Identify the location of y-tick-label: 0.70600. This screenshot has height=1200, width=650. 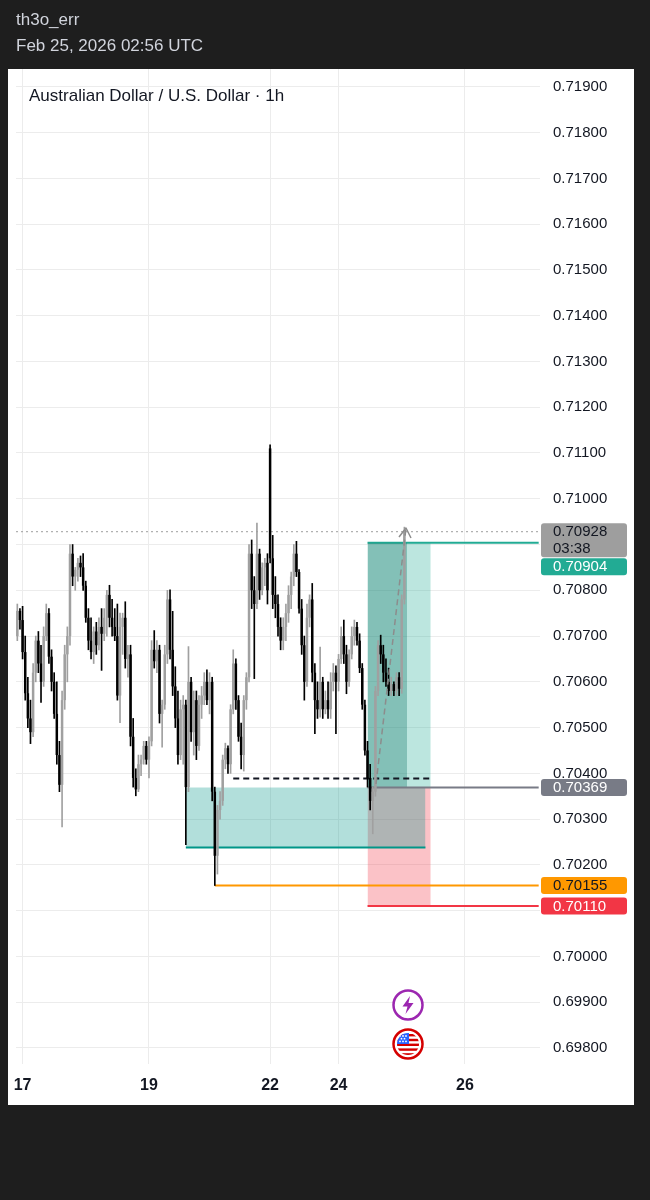
(580, 680).